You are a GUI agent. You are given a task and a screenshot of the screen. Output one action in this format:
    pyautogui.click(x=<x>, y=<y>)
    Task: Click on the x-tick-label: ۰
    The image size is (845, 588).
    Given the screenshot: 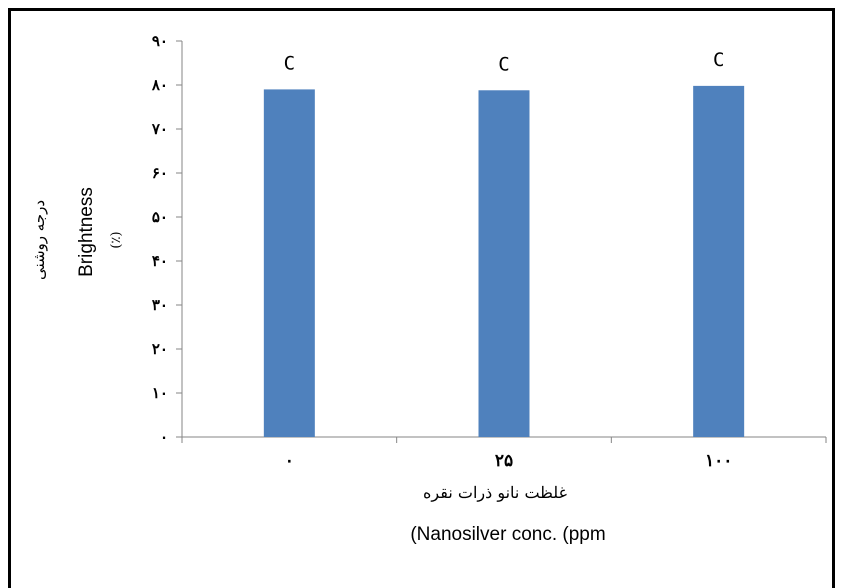 What is the action you would take?
    pyautogui.click(x=289, y=461)
    